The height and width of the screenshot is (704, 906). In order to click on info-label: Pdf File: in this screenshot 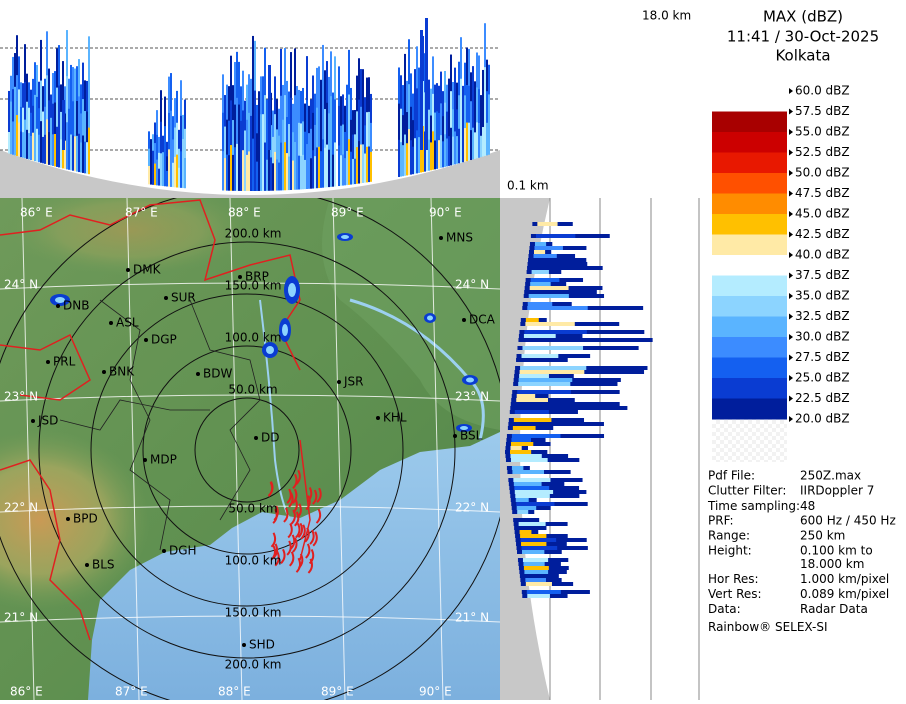, I will do `click(731, 476)`.